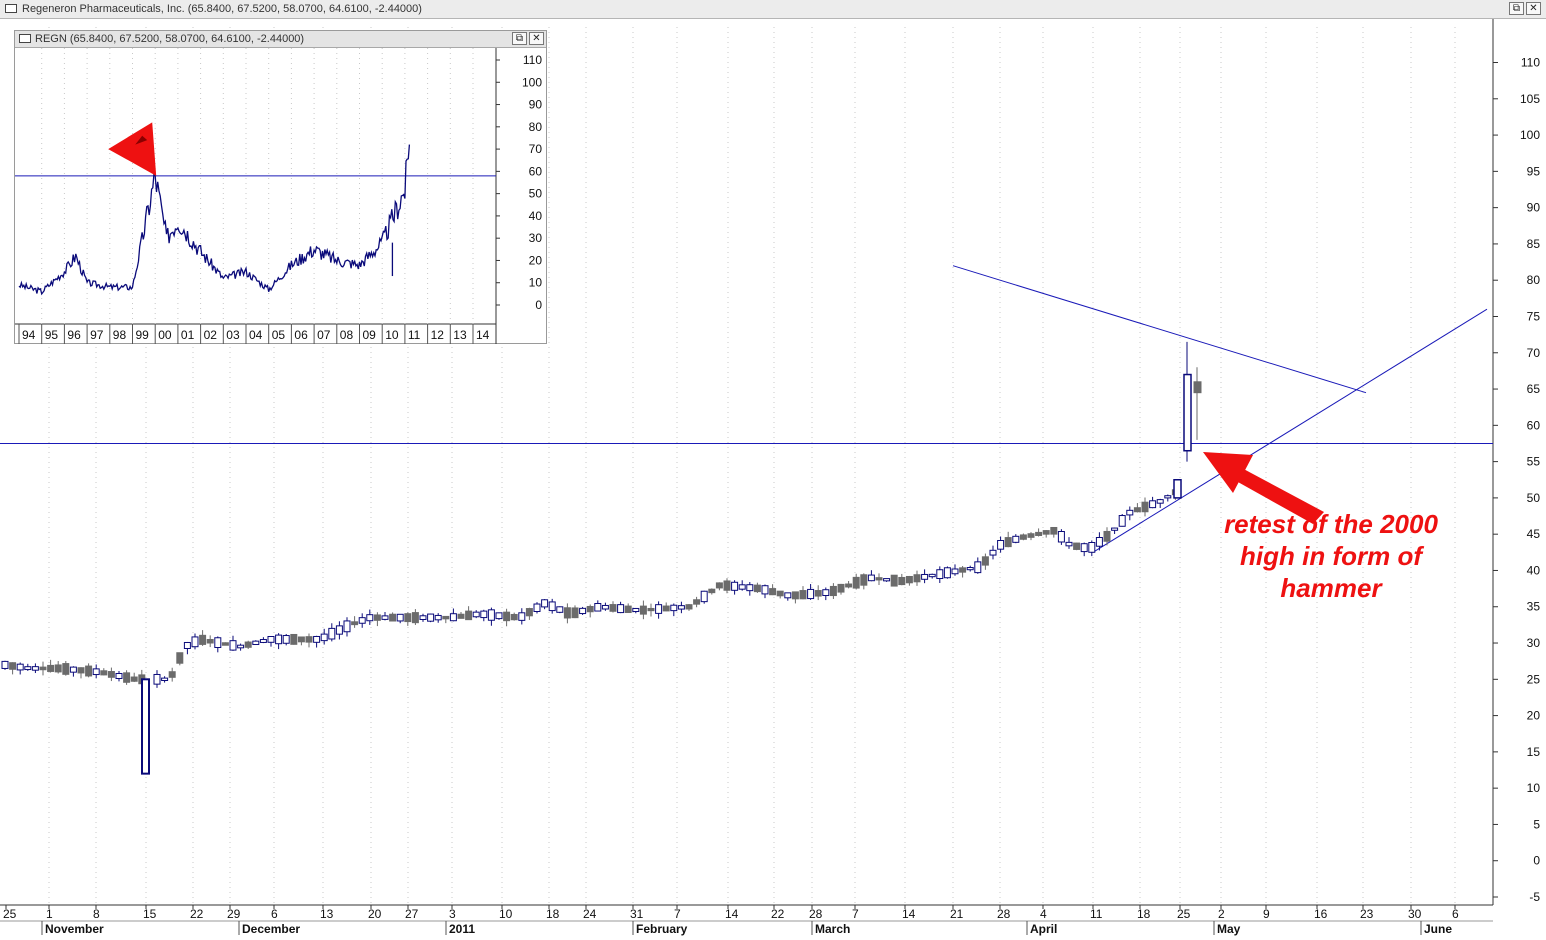 The image size is (1546, 940). I want to click on x-month-label: 2011, so click(462, 929).